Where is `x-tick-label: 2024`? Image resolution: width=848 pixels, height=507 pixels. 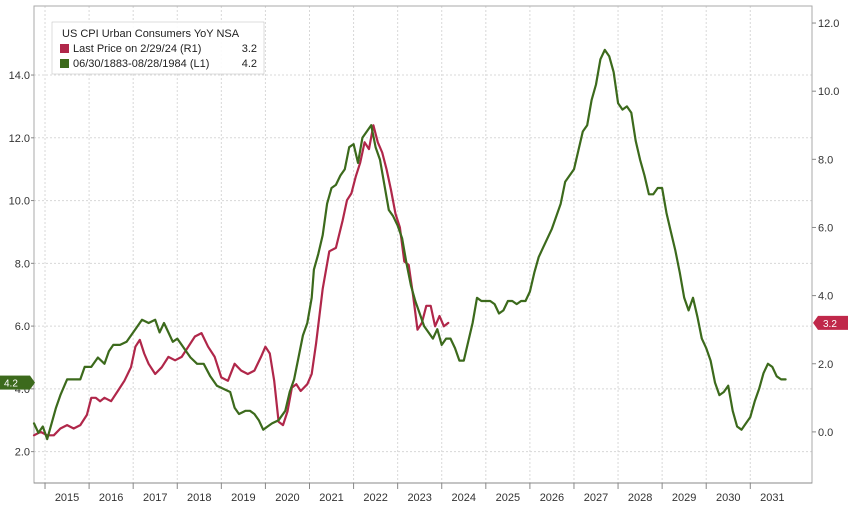
x-tick-label: 2024 is located at coordinates (464, 498).